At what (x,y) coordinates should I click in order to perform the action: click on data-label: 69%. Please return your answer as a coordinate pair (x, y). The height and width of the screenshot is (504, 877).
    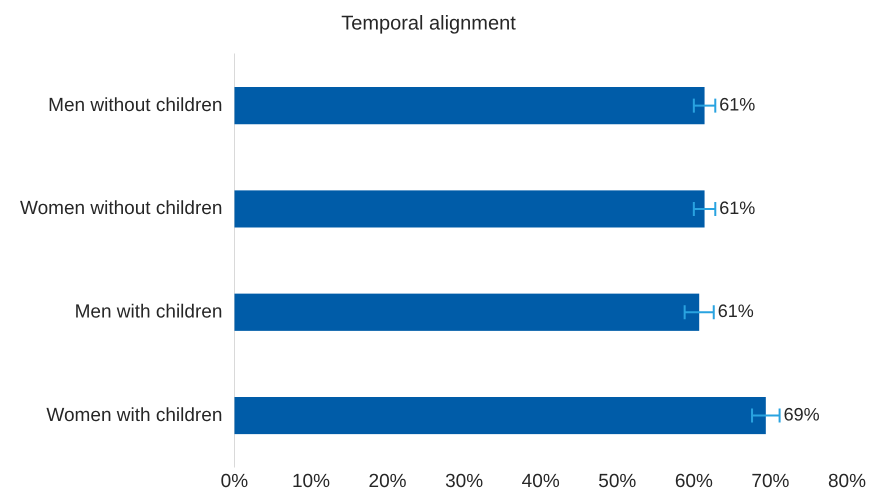
    Looking at the image, I should click on (802, 414).